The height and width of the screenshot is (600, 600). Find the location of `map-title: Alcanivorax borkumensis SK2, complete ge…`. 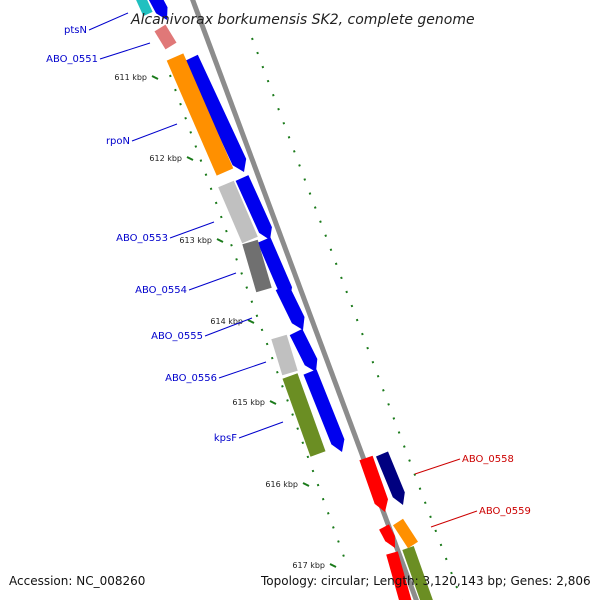

map-title: Alcanivorax borkumensis SK2, complete ge… is located at coordinates (302, 20).